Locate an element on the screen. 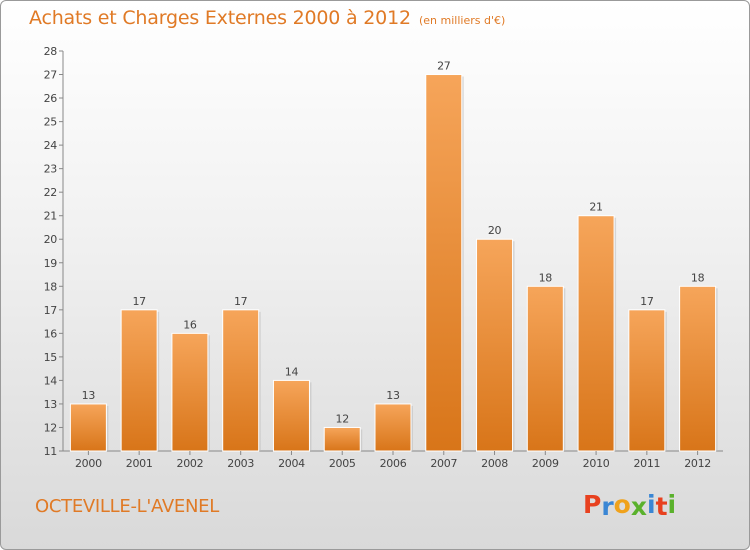 Image resolution: width=750 pixels, height=550 pixels. x-tick-label: 2011 is located at coordinates (646, 463).